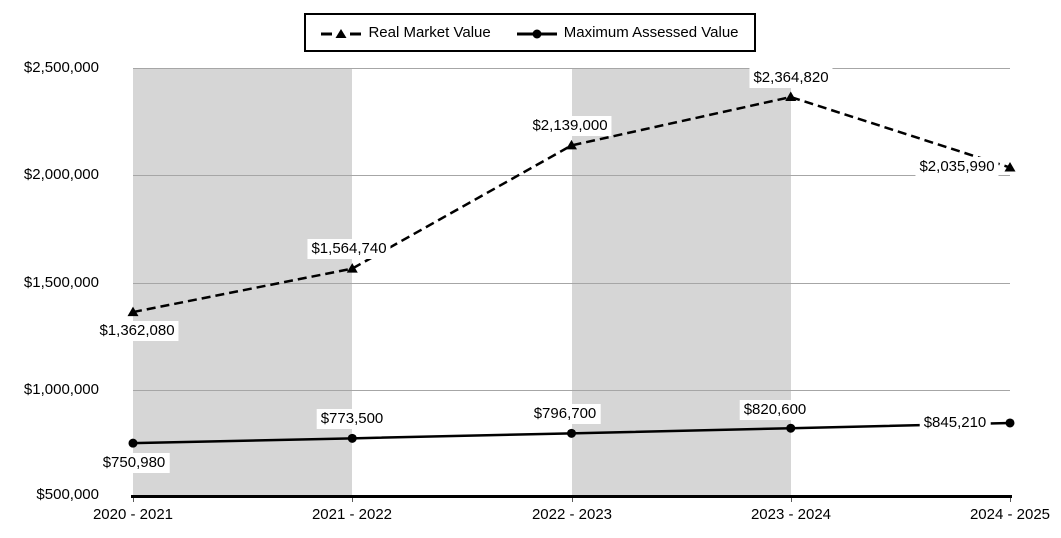  What do you see at coordinates (61, 389) in the screenshot?
I see `y-tick-label: $1,000,000` at bounding box center [61, 389].